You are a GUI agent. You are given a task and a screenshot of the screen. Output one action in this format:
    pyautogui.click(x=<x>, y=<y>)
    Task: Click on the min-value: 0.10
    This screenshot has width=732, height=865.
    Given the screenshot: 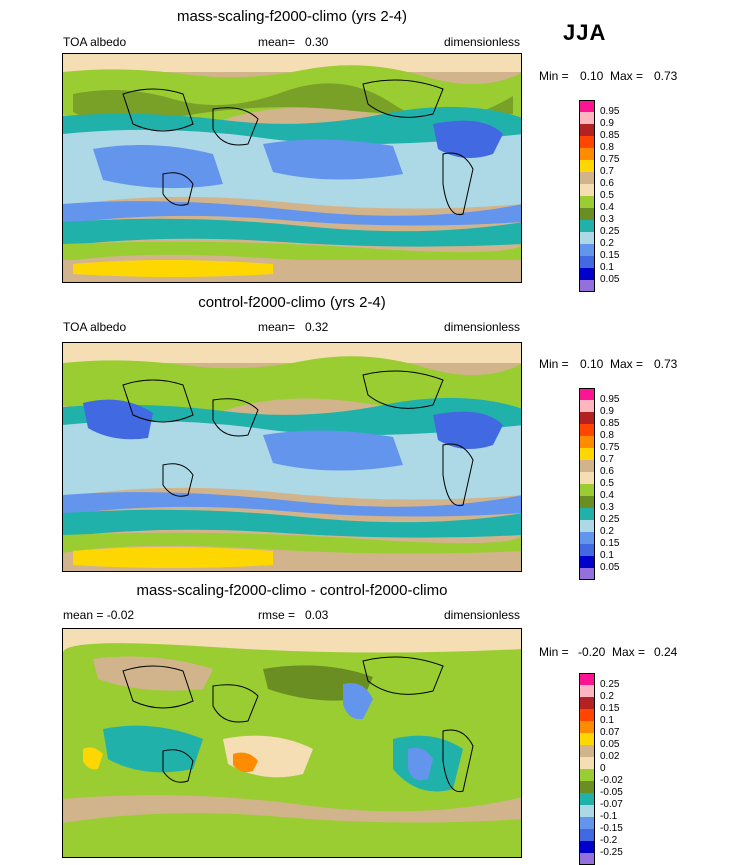 What is the action you would take?
    pyautogui.click(x=592, y=364)
    